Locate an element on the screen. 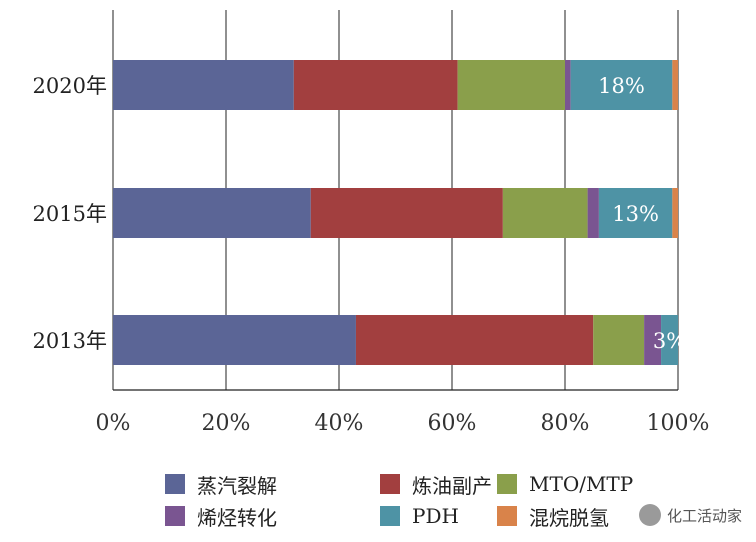 This screenshot has width=756, height=542. watermark: 化工活动家 is located at coordinates (690, 515).